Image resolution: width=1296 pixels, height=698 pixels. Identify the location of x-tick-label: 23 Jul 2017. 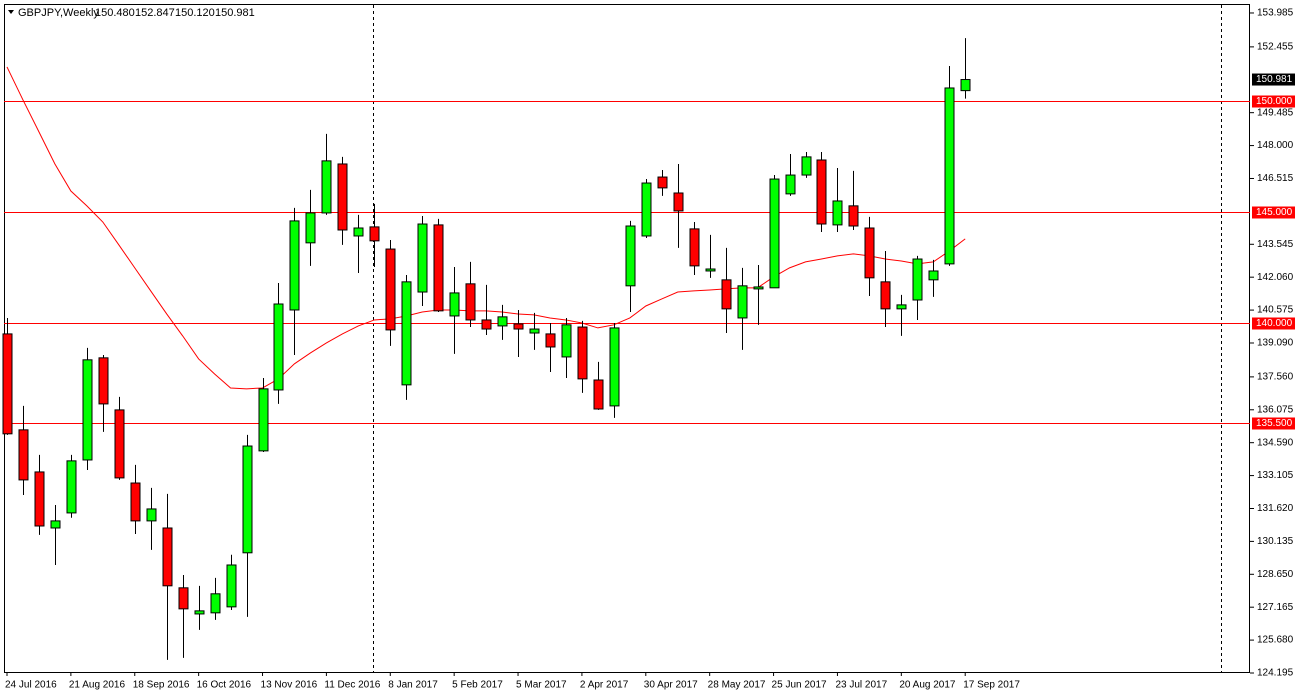
(861, 685).